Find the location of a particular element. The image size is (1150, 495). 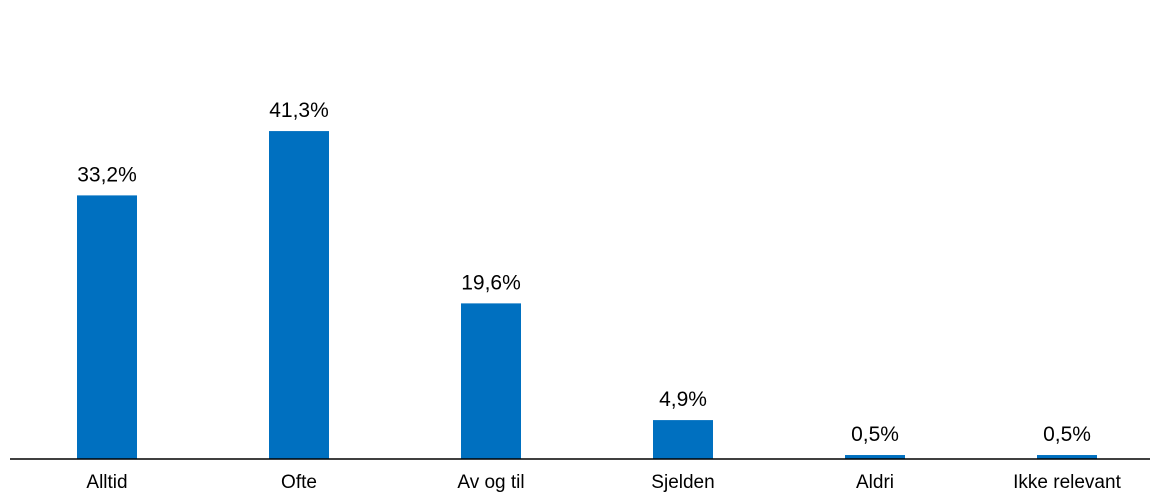

bar-ofte is located at coordinates (299, 295).